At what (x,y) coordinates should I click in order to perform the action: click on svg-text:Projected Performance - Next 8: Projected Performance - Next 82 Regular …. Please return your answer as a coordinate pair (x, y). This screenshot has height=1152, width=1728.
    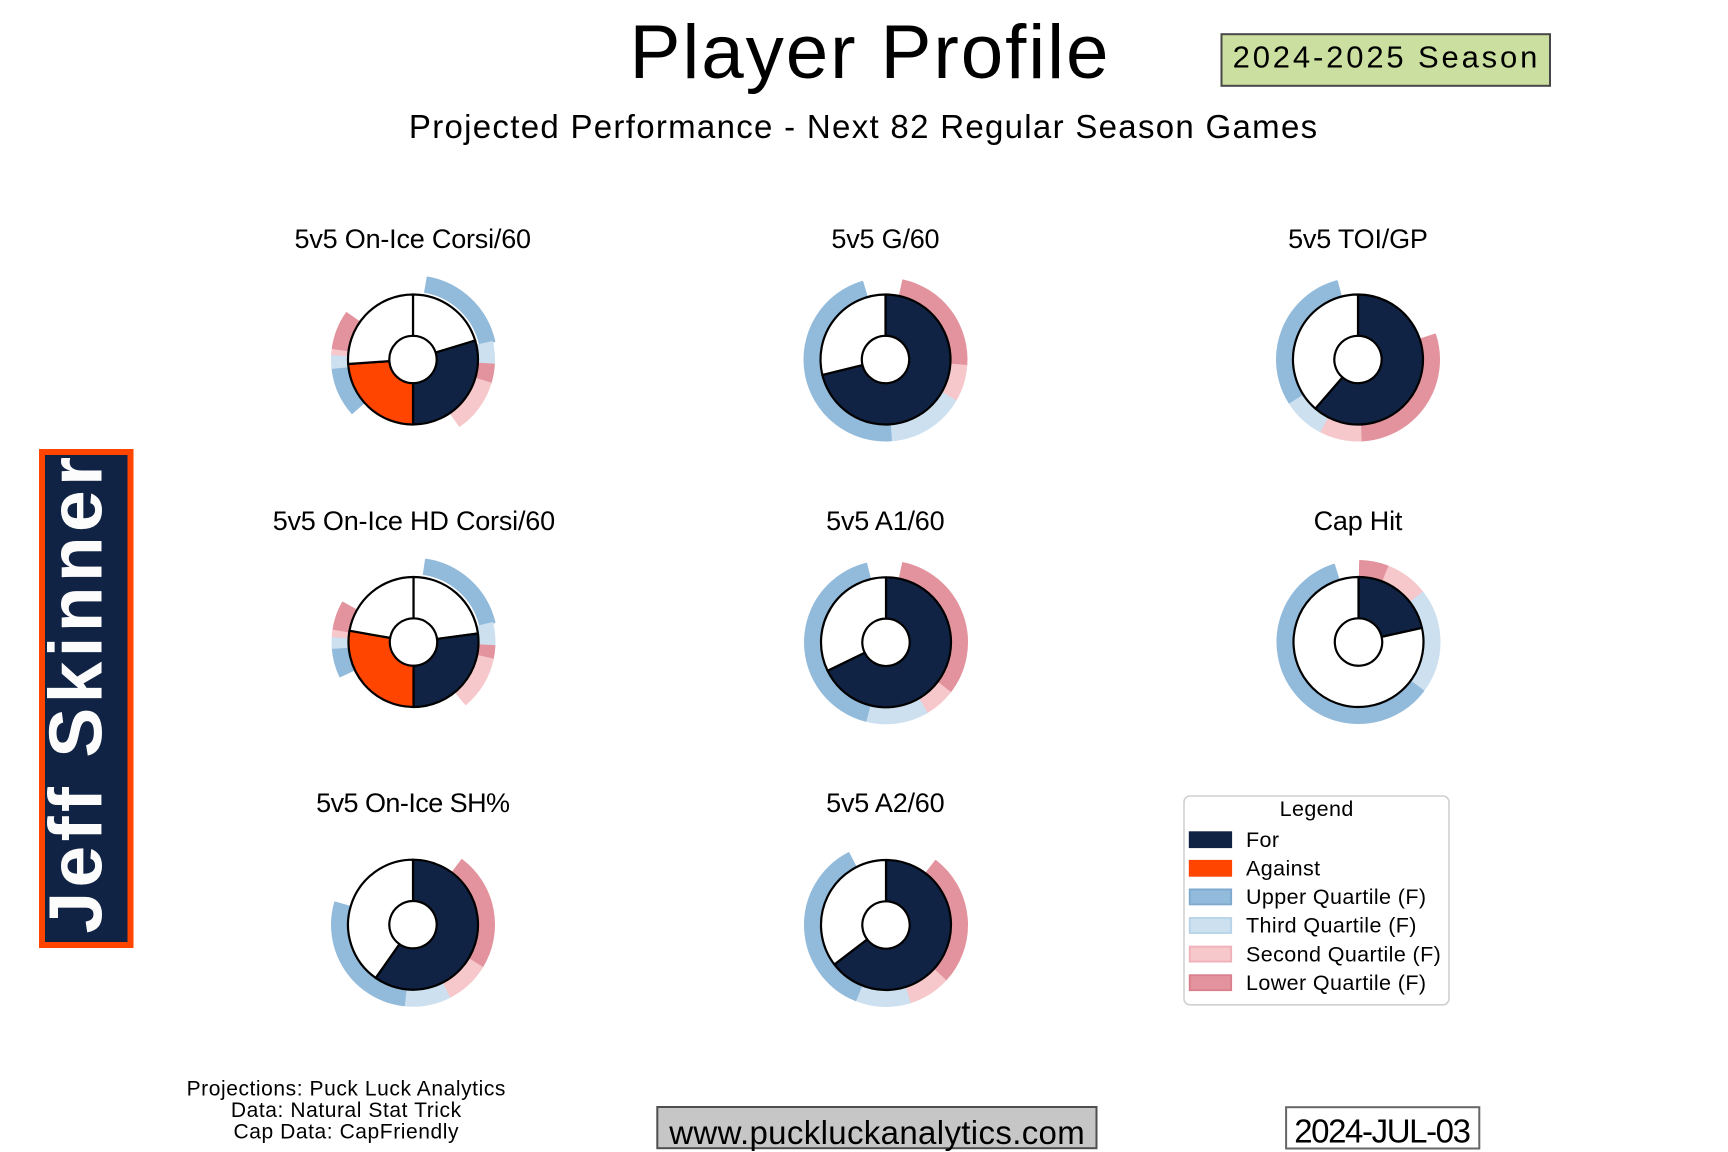
    Looking at the image, I should click on (864, 126).